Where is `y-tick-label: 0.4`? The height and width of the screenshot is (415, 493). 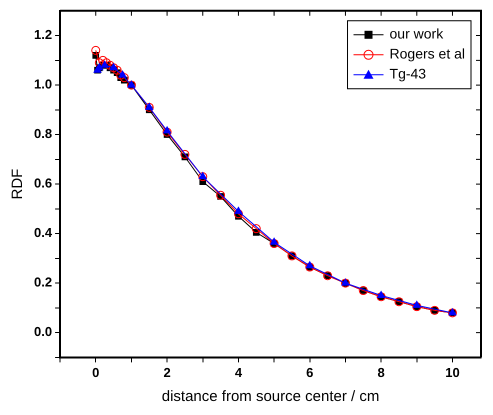
y-tick-label: 0.4 is located at coordinates (43, 232).